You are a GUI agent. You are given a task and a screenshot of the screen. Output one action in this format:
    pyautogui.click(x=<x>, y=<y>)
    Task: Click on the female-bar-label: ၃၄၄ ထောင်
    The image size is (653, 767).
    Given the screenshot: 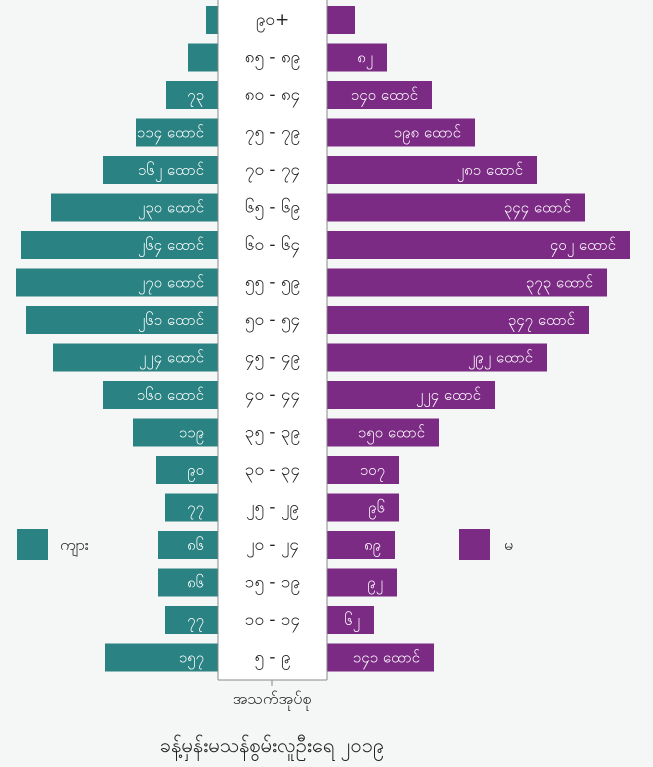 What is the action you would take?
    pyautogui.click(x=537, y=209)
    